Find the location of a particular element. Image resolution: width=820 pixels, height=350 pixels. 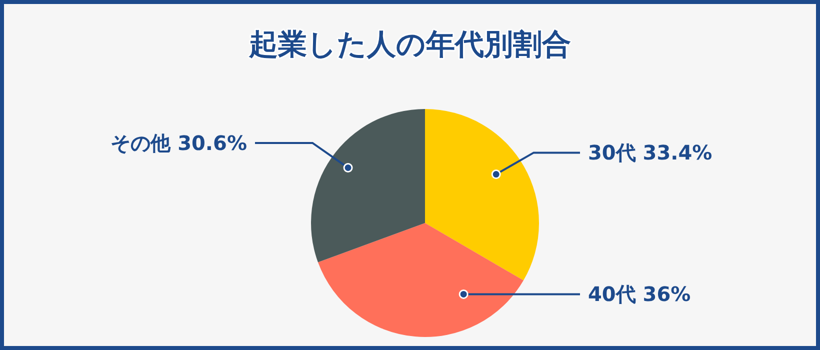

slice-label: 40代 36% is located at coordinates (639, 294).